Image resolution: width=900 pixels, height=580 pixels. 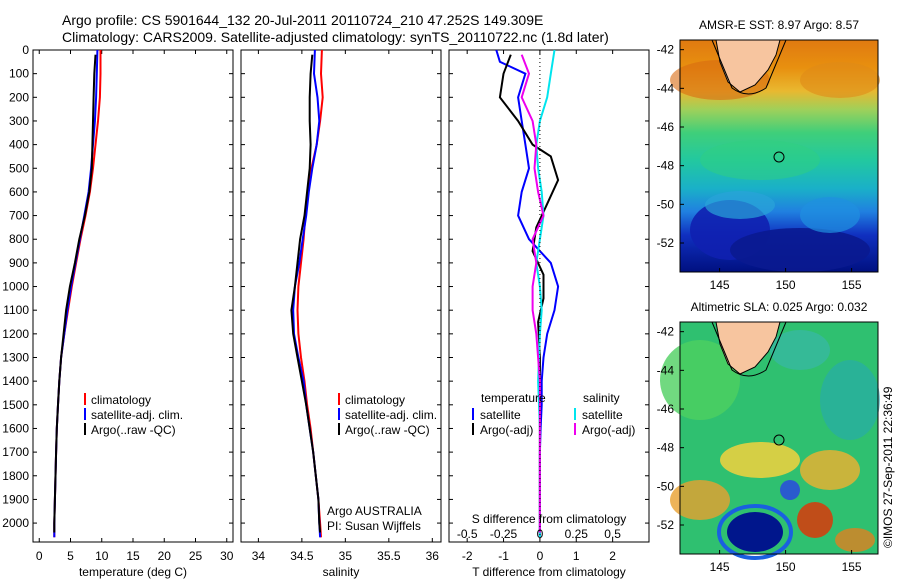 I want to click on y-tick-label: 900, so click(x=19, y=263).